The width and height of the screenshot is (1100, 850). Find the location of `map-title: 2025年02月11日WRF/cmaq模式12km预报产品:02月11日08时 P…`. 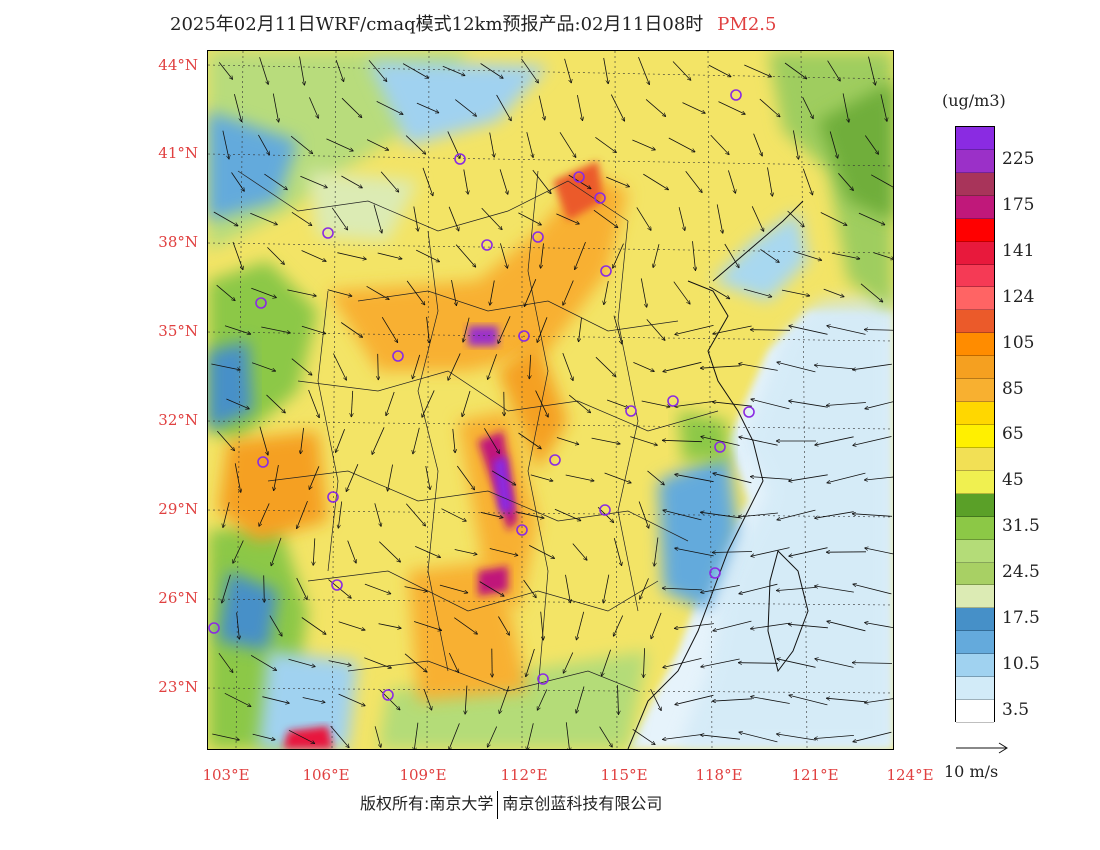

map-title: 2025年02月11日WRF/cmaq模式12km预报产品:02月11日08时 P… is located at coordinates (473, 25).